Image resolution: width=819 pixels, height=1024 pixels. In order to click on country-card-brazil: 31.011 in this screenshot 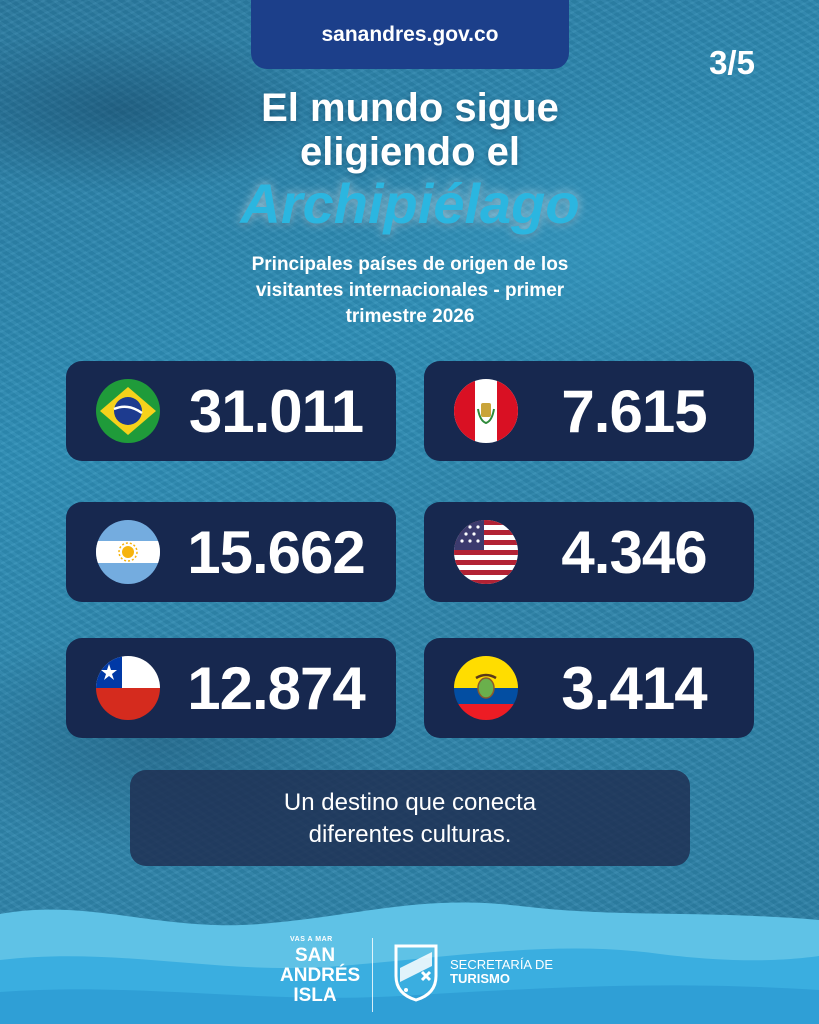, I will do `click(231, 411)`.